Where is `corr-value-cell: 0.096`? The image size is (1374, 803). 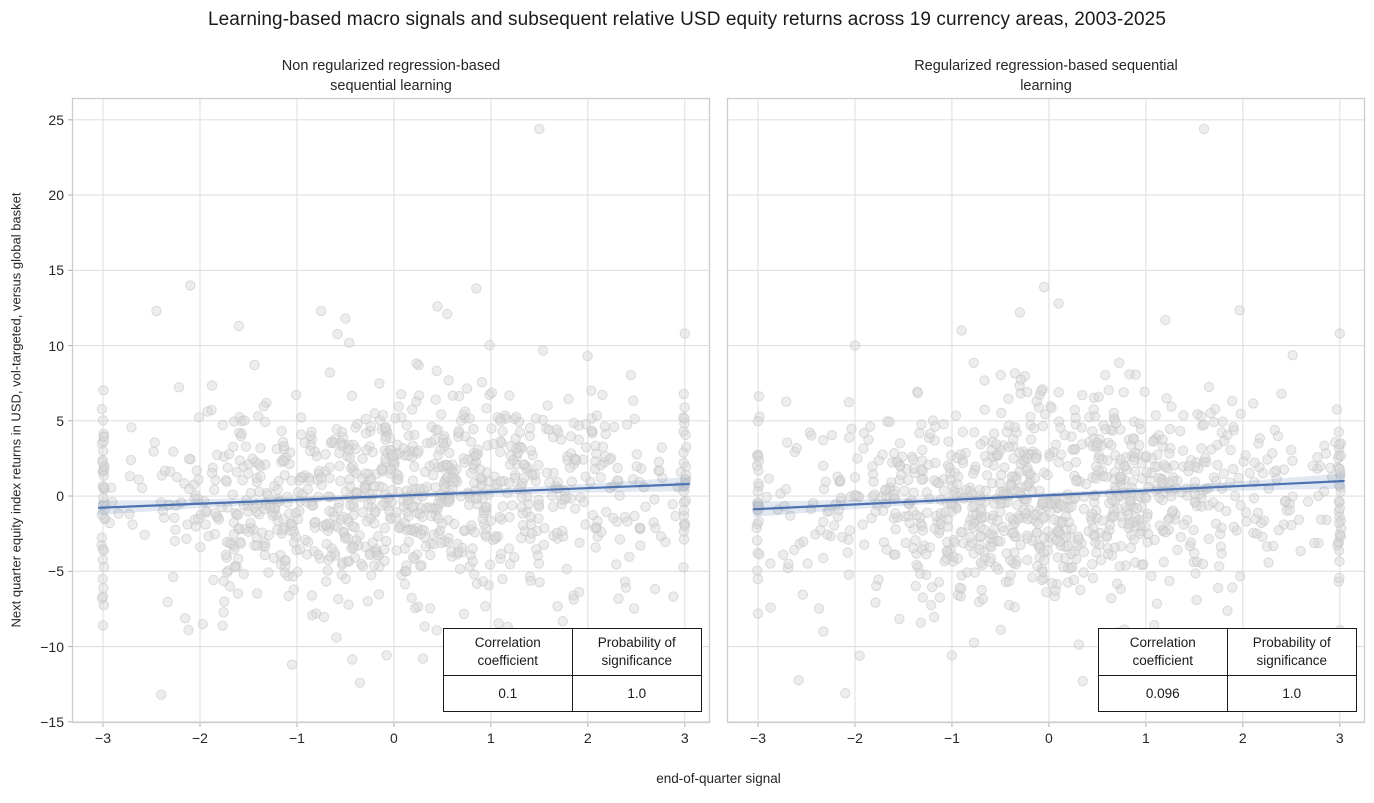 corr-value-cell: 0.096 is located at coordinates (1163, 693).